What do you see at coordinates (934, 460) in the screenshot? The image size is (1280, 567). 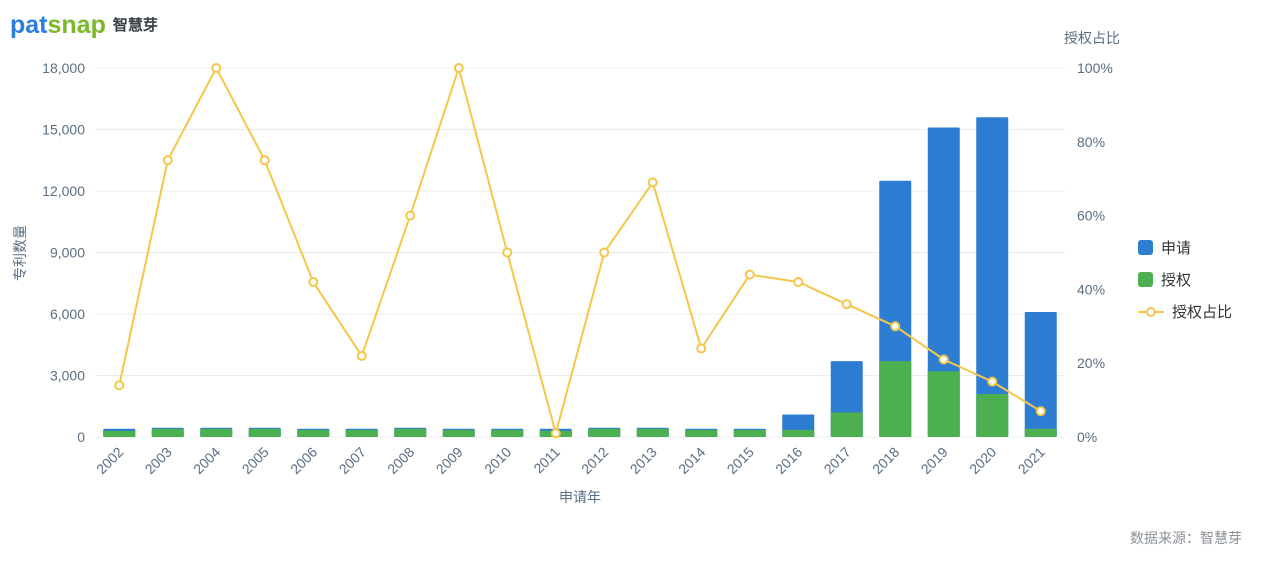 I see `x-axis-tick-label: 2019` at bounding box center [934, 460].